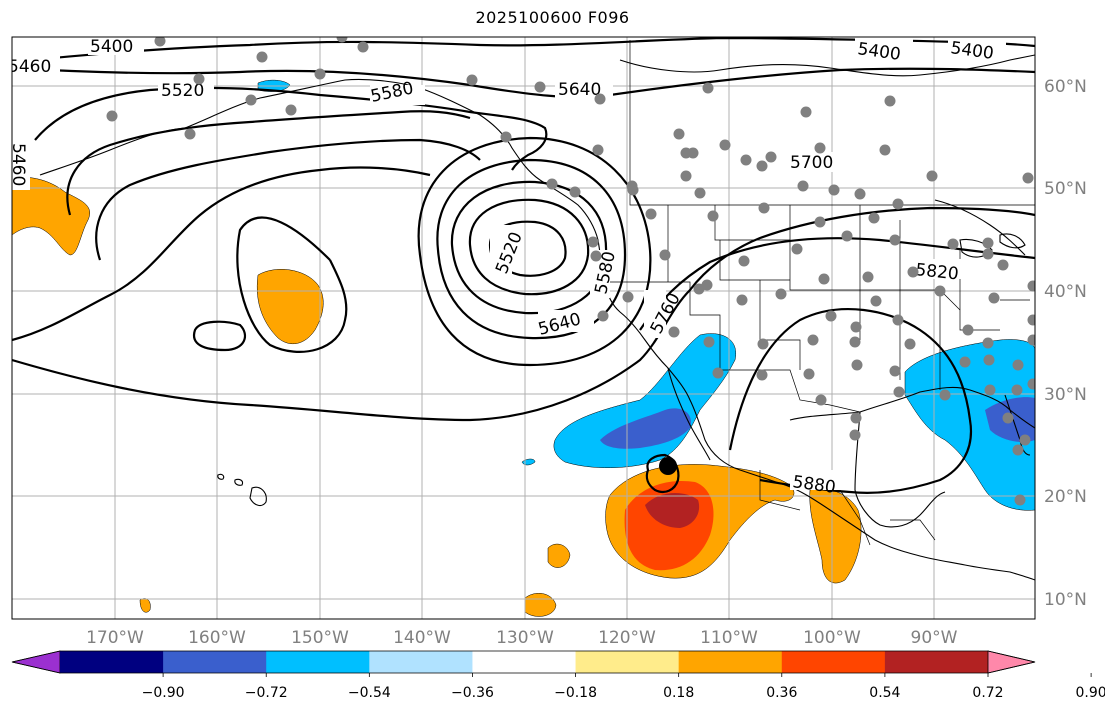 This screenshot has height=712, width=1105. I want to click on storm-center-marker, so click(668, 466).